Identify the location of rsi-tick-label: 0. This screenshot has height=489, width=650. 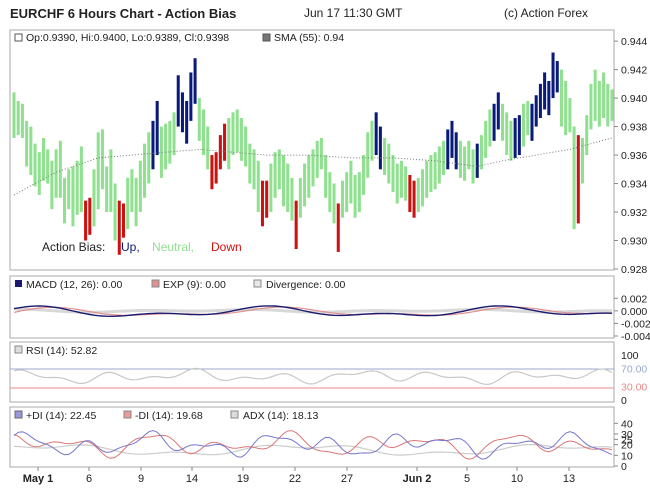
(624, 401).